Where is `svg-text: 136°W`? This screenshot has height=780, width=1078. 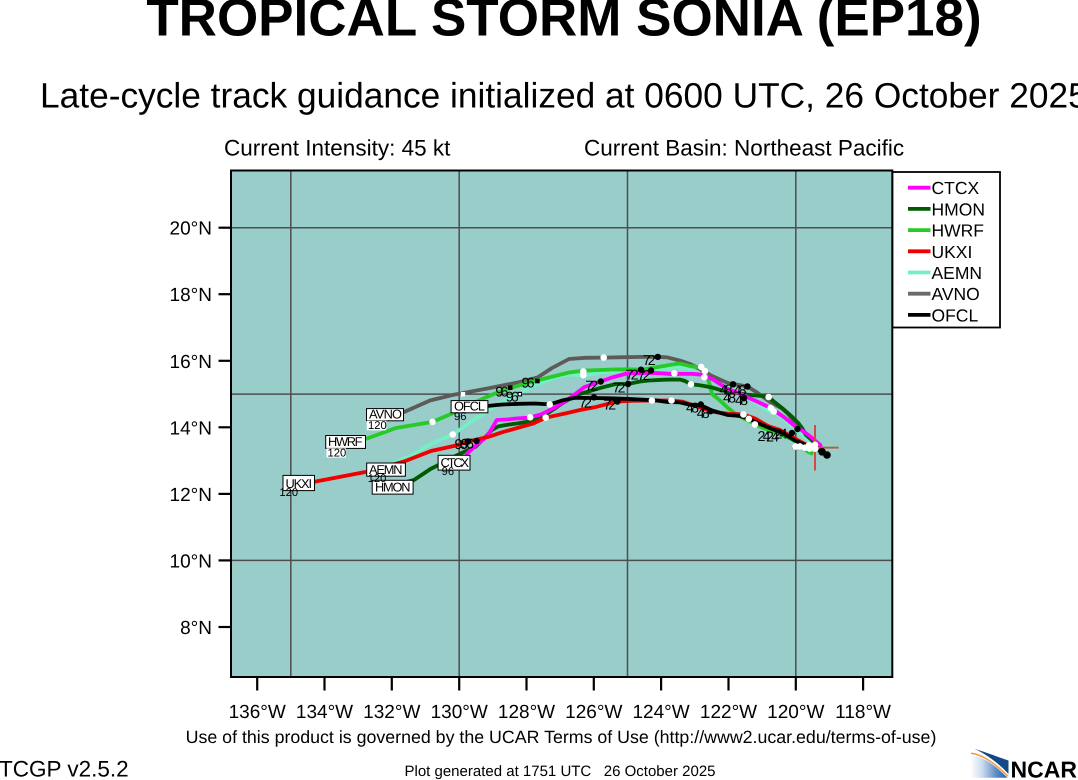 svg-text: 136°W is located at coordinates (257, 712).